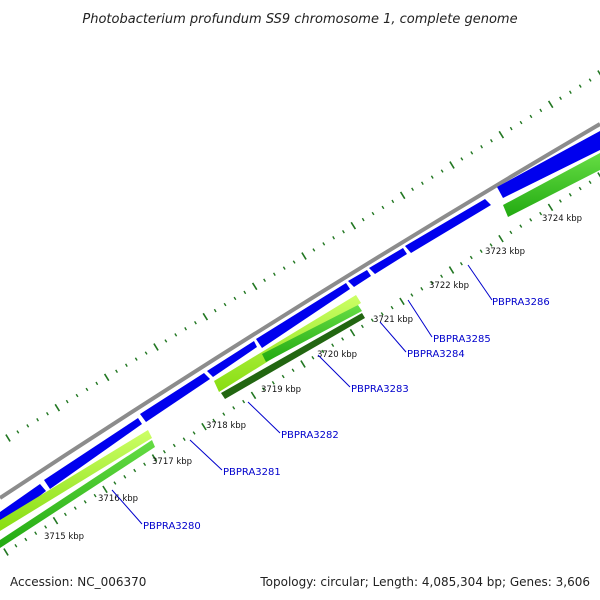 The height and width of the screenshot is (600, 600). I want to click on scale-tick-label: 3716 kbp, so click(118, 499).